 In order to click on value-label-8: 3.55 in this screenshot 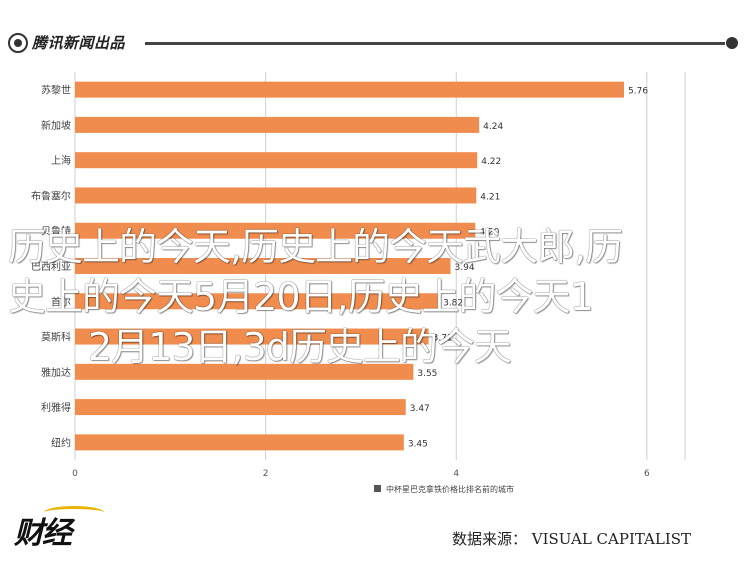, I will do `click(427, 374)`.